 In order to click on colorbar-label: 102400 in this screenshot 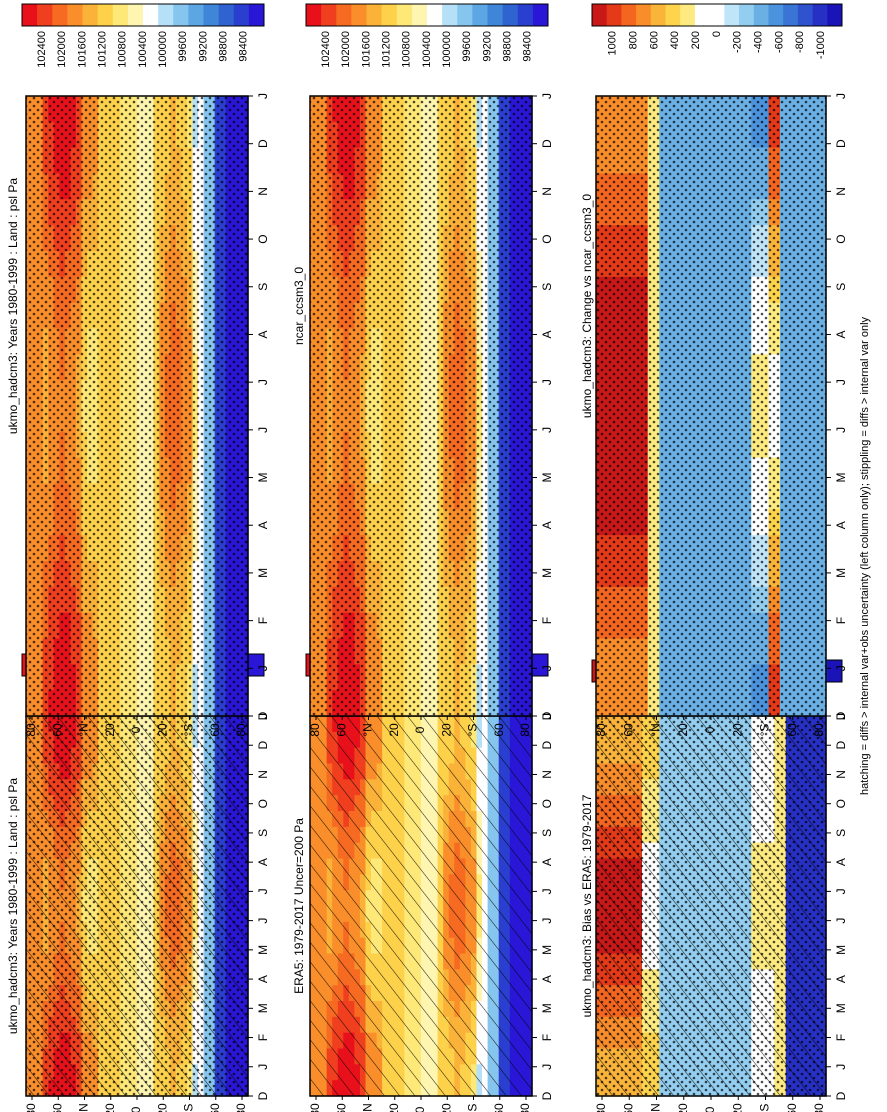, I will do `click(326, 49)`.